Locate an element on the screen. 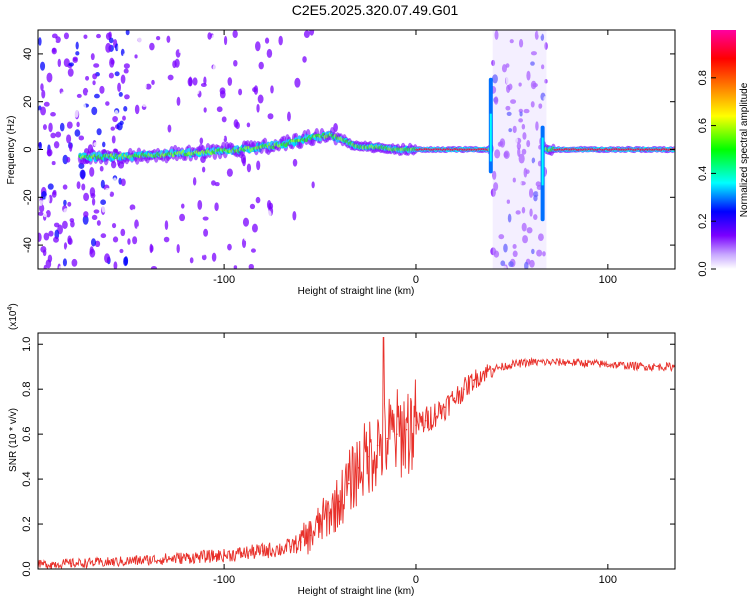 This screenshot has height=600, width=750. bottom-y-tick-label: 0.4 is located at coordinates (27, 478).